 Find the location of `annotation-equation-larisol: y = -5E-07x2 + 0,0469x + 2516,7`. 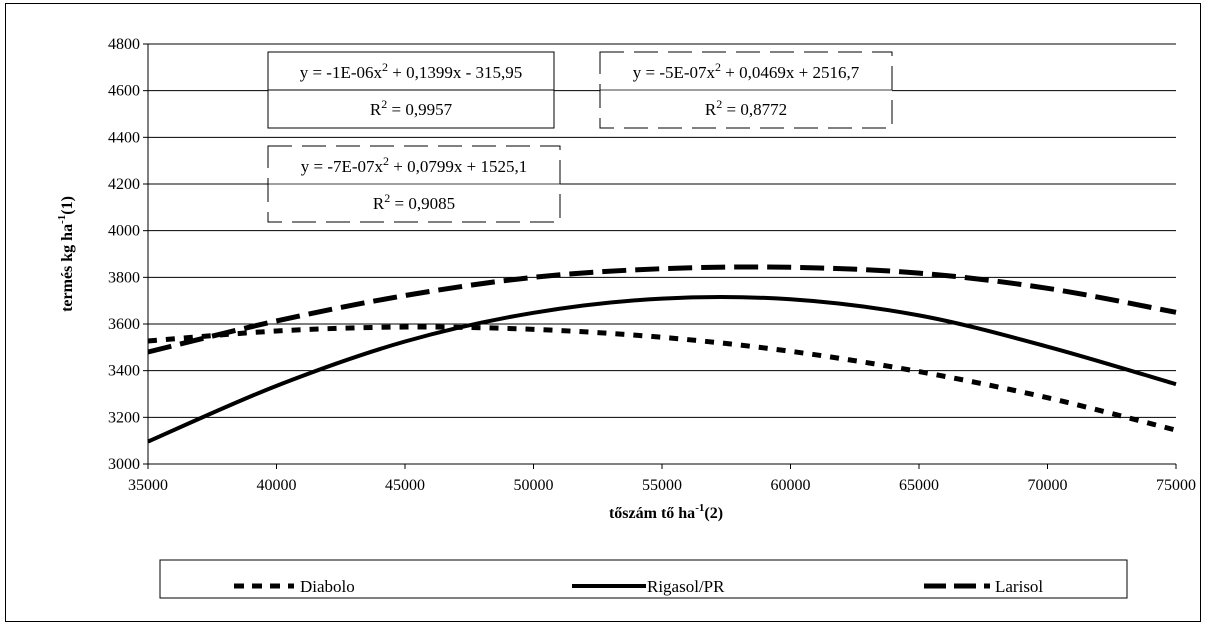

annotation-equation-larisol: y = -5E-07x2 + 0,0469x + 2516,7 is located at coordinates (746, 71).